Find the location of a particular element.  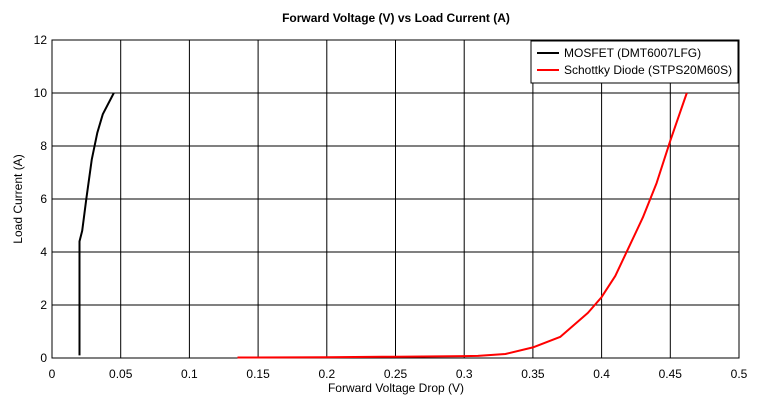

x-tick-label: 0 is located at coordinates (52, 374).